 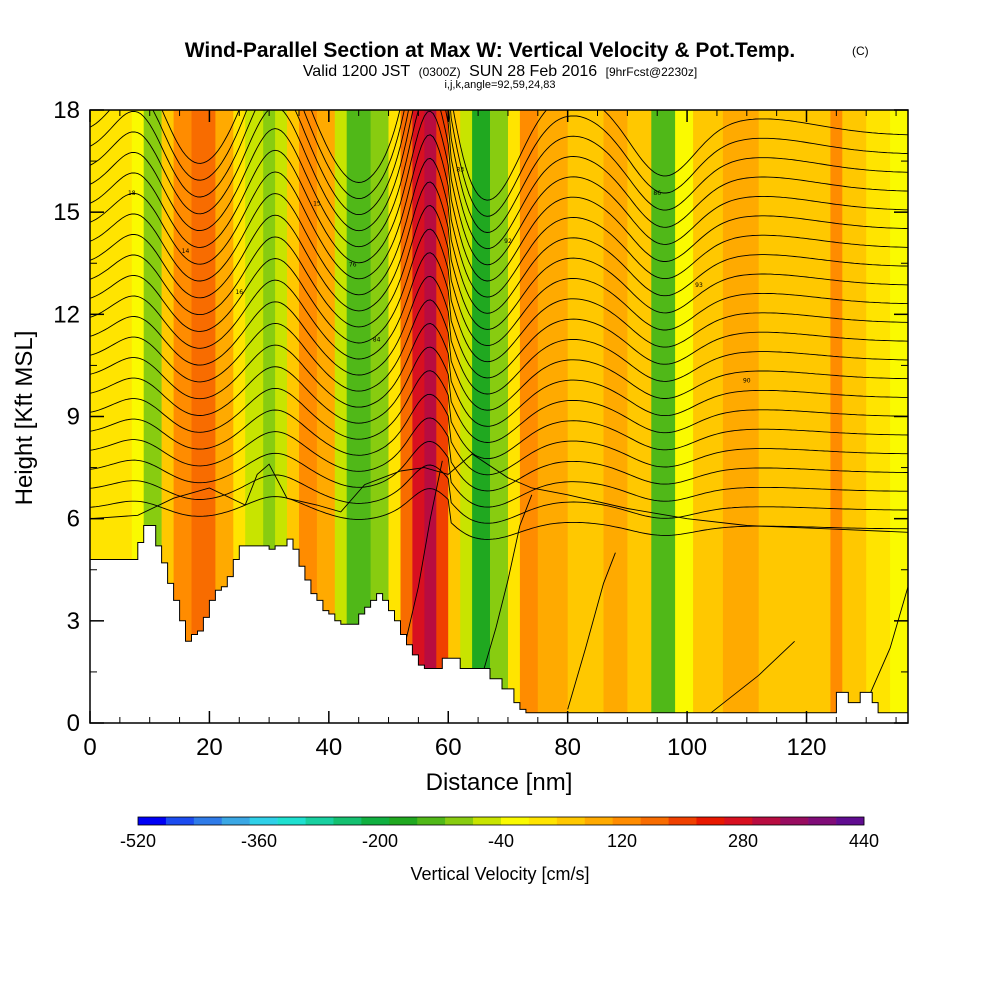 I want to click on colorbar-frame, so click(x=501, y=821).